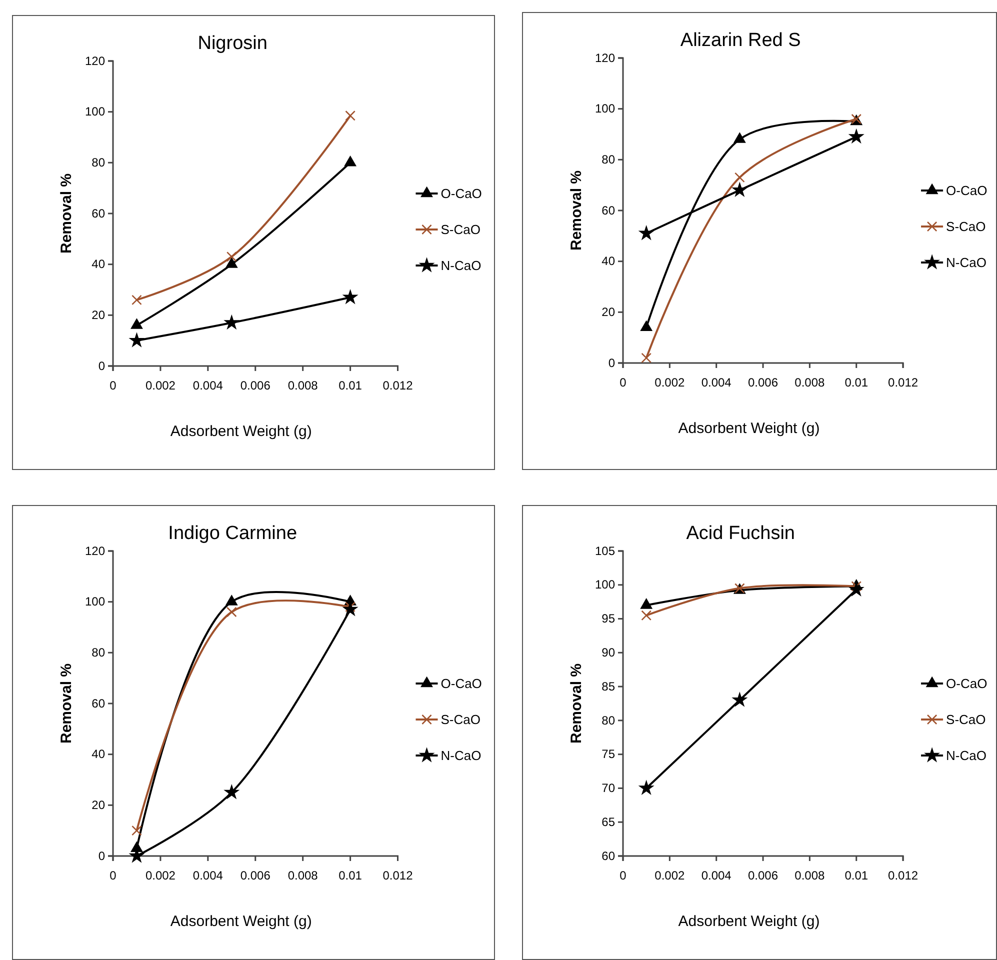 This screenshot has width=997, height=960. Describe the element at coordinates (609, 788) in the screenshot. I see `y-tick-label: 70` at that location.